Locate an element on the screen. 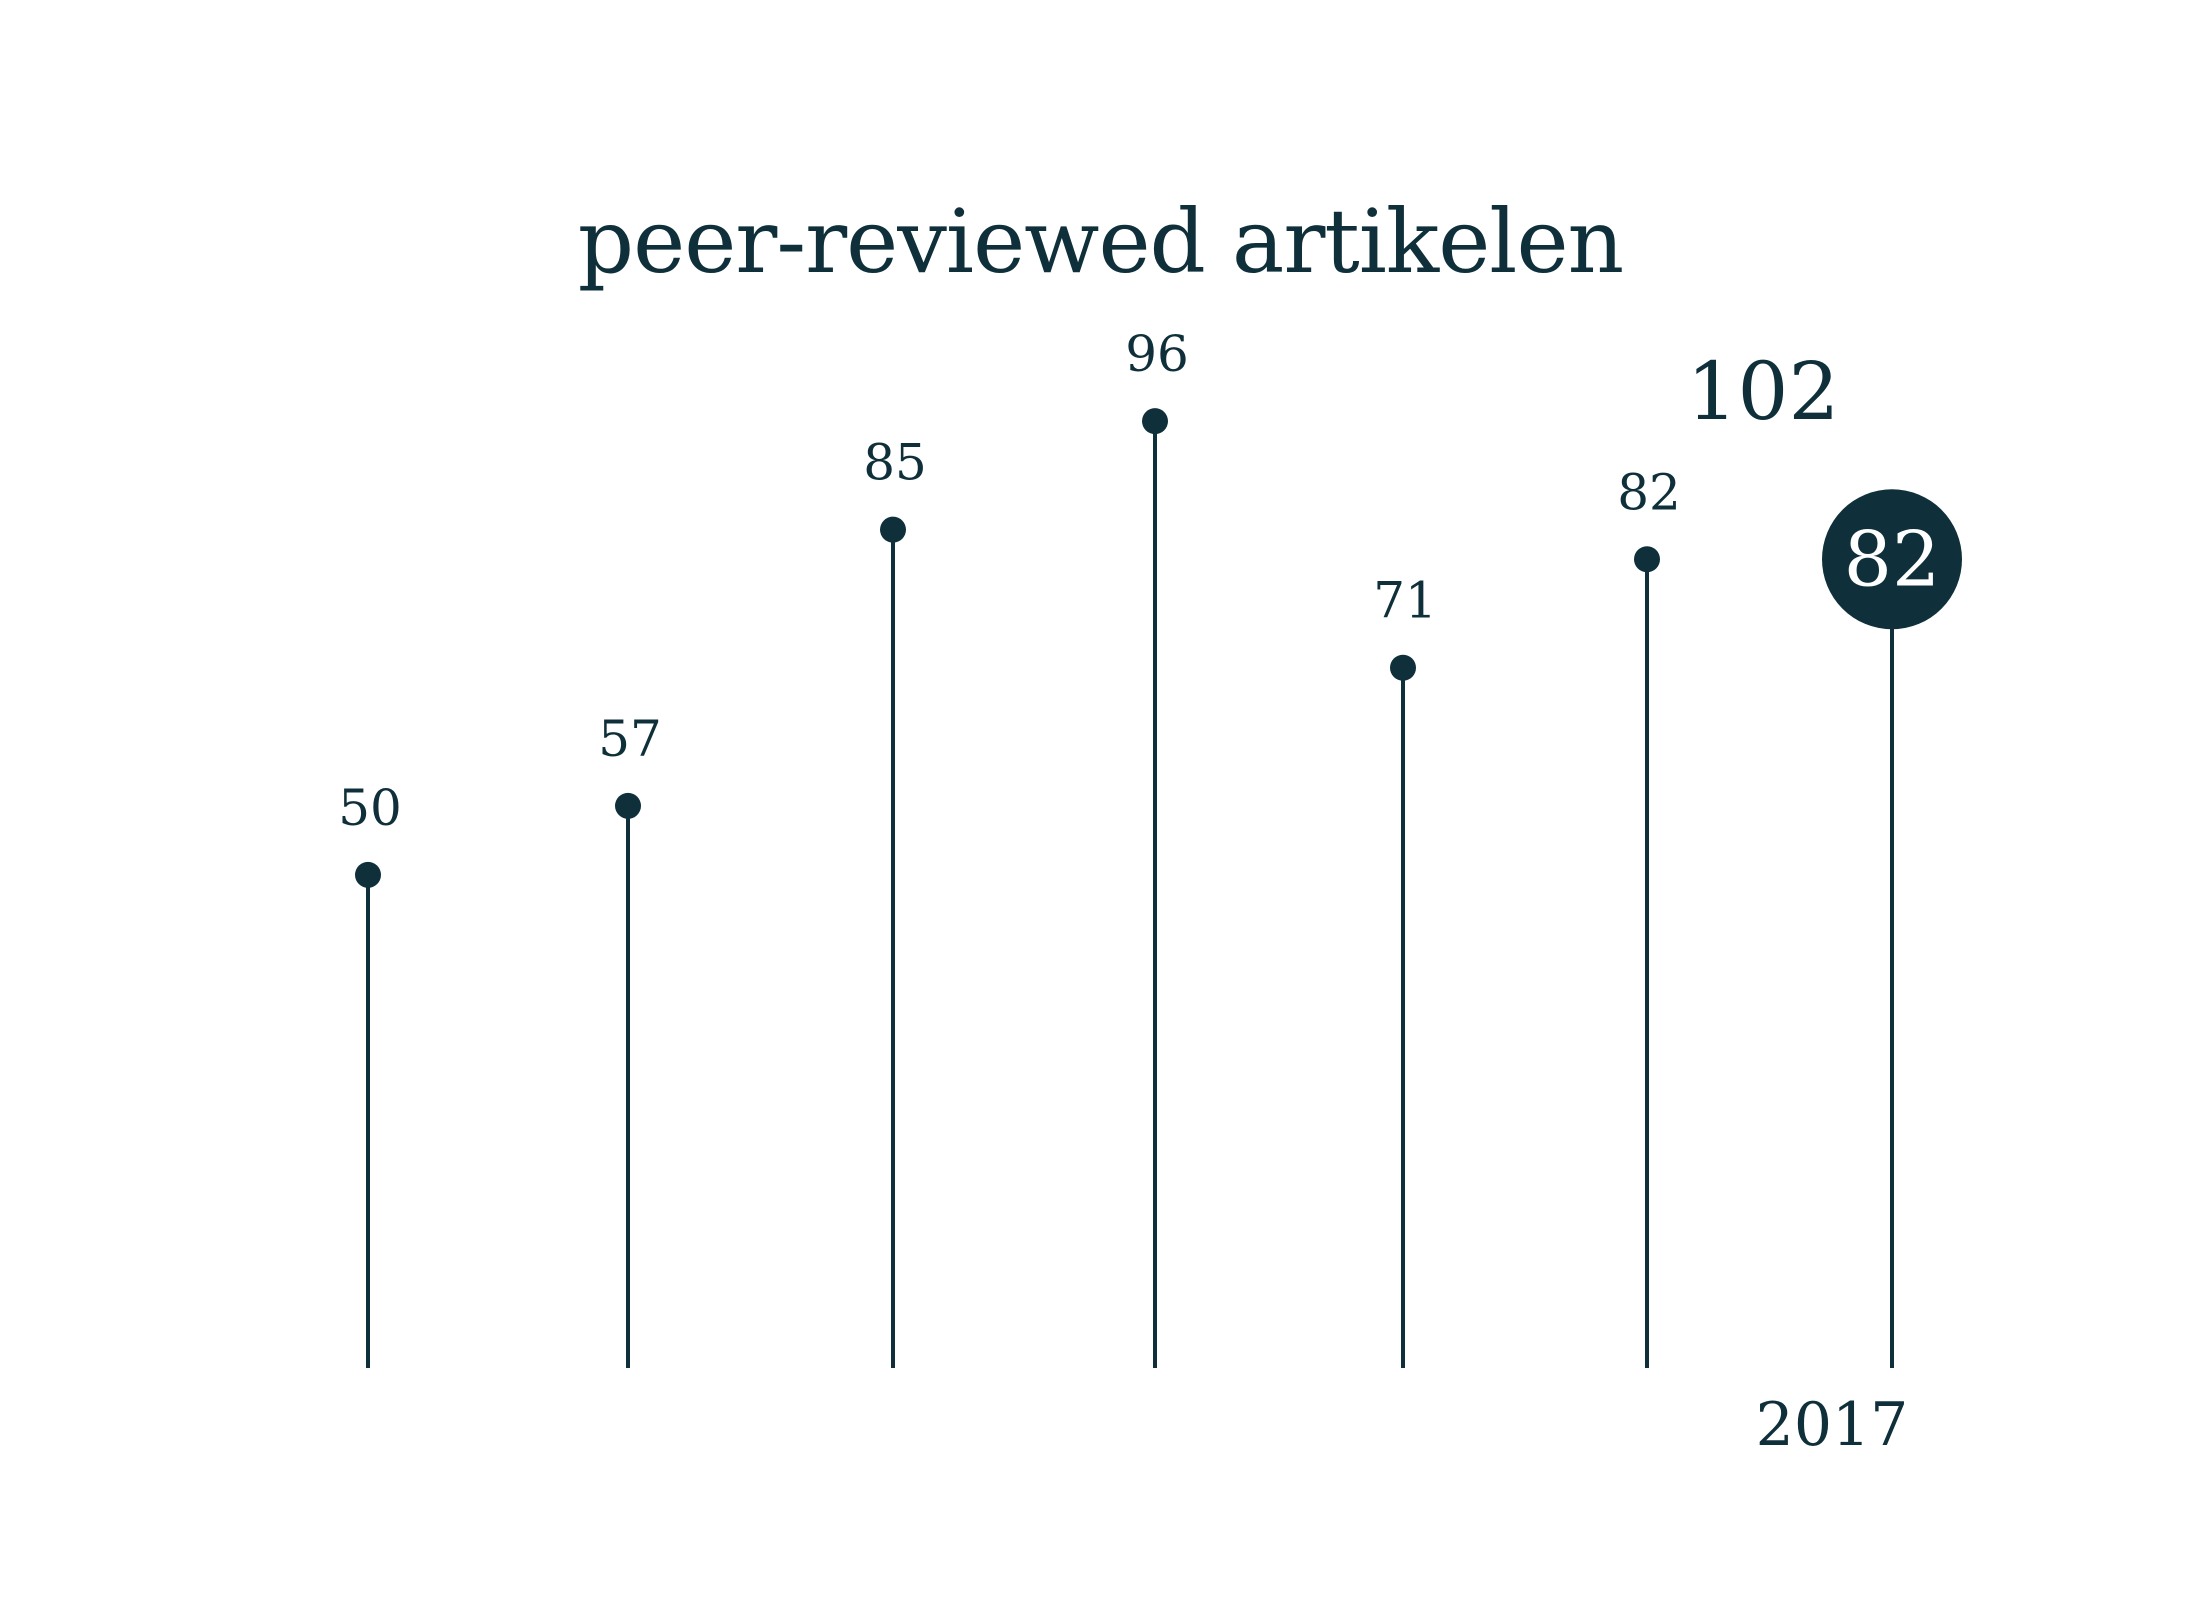  value-label-0: 50 is located at coordinates (370, 808).